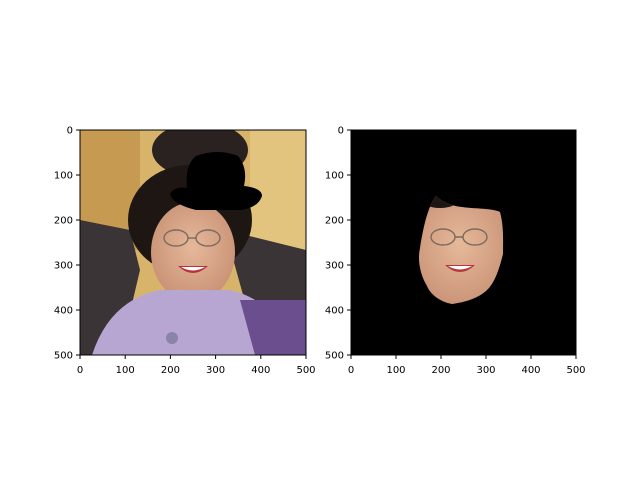 This screenshot has width=640, height=480. Describe the element at coordinates (63, 266) in the screenshot. I see `left-ytick-label: 300` at that location.